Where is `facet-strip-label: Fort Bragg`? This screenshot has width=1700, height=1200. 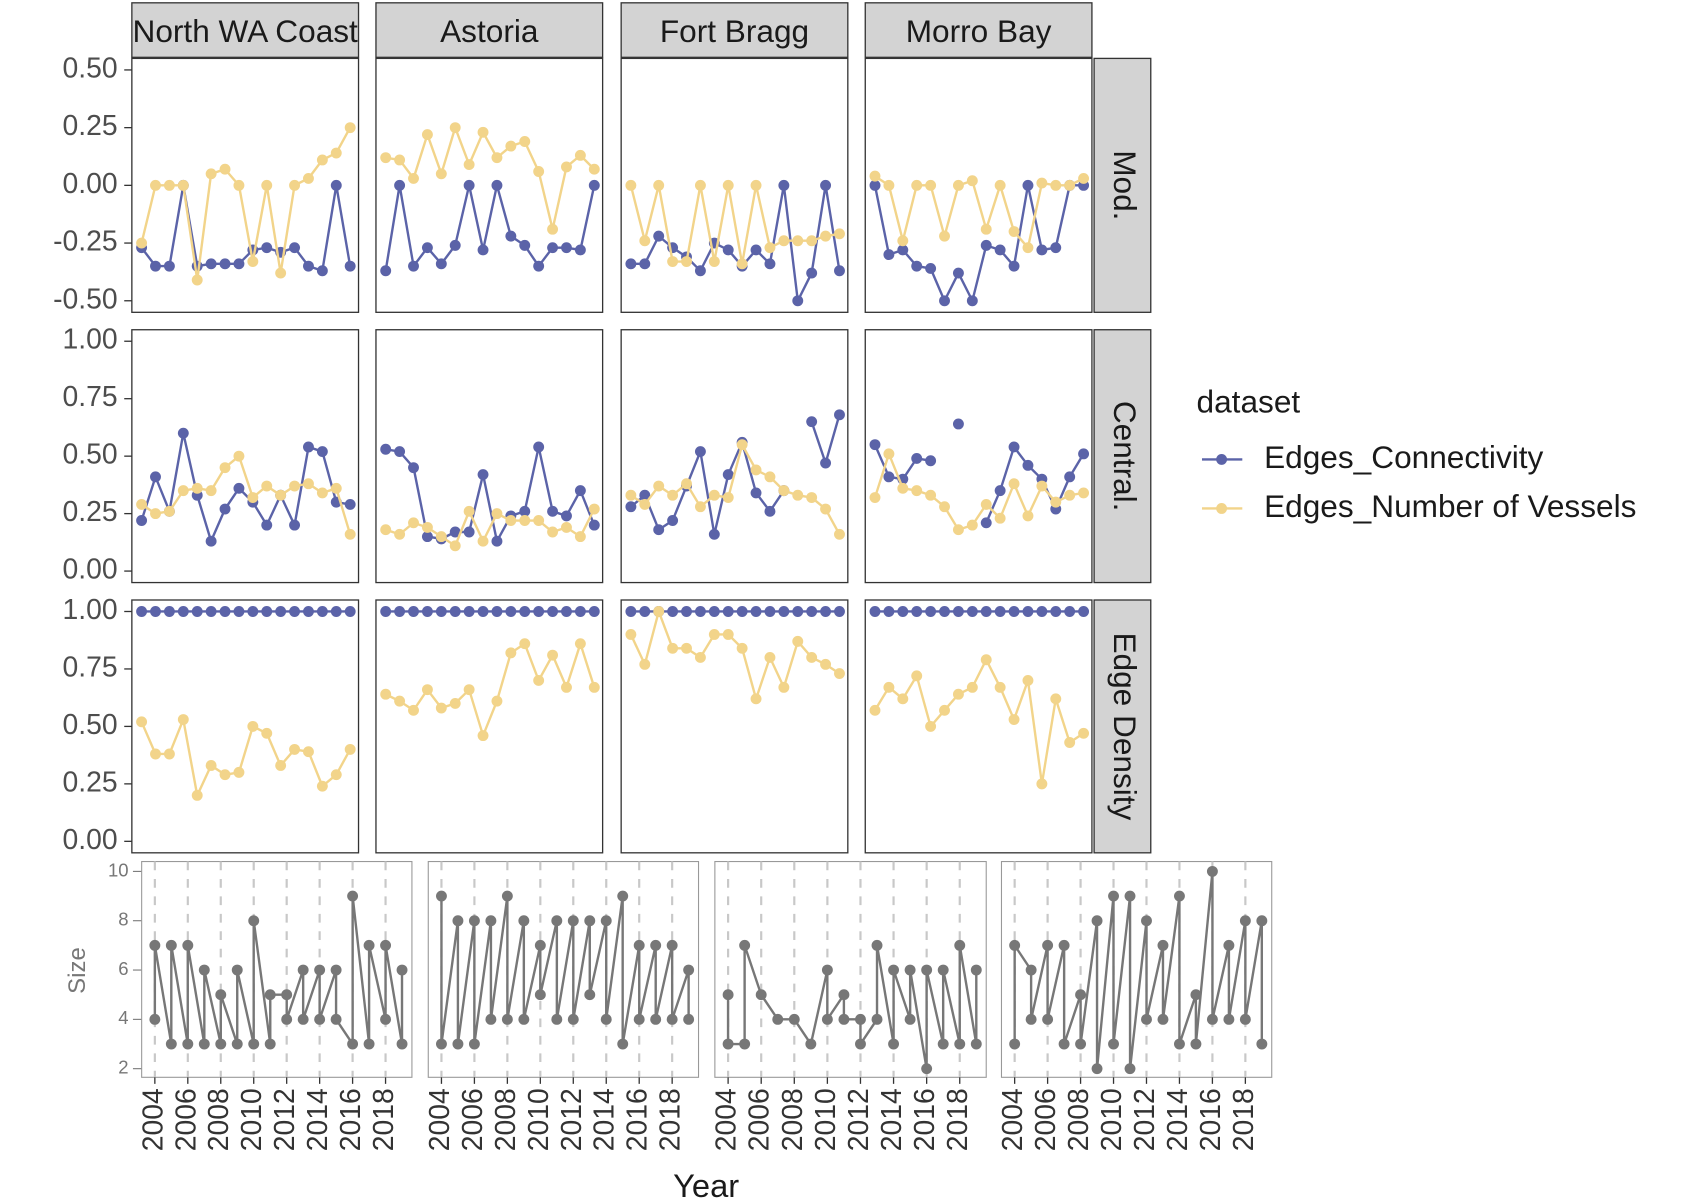
facet-strip-label: Fort Bragg is located at coordinates (734, 31).